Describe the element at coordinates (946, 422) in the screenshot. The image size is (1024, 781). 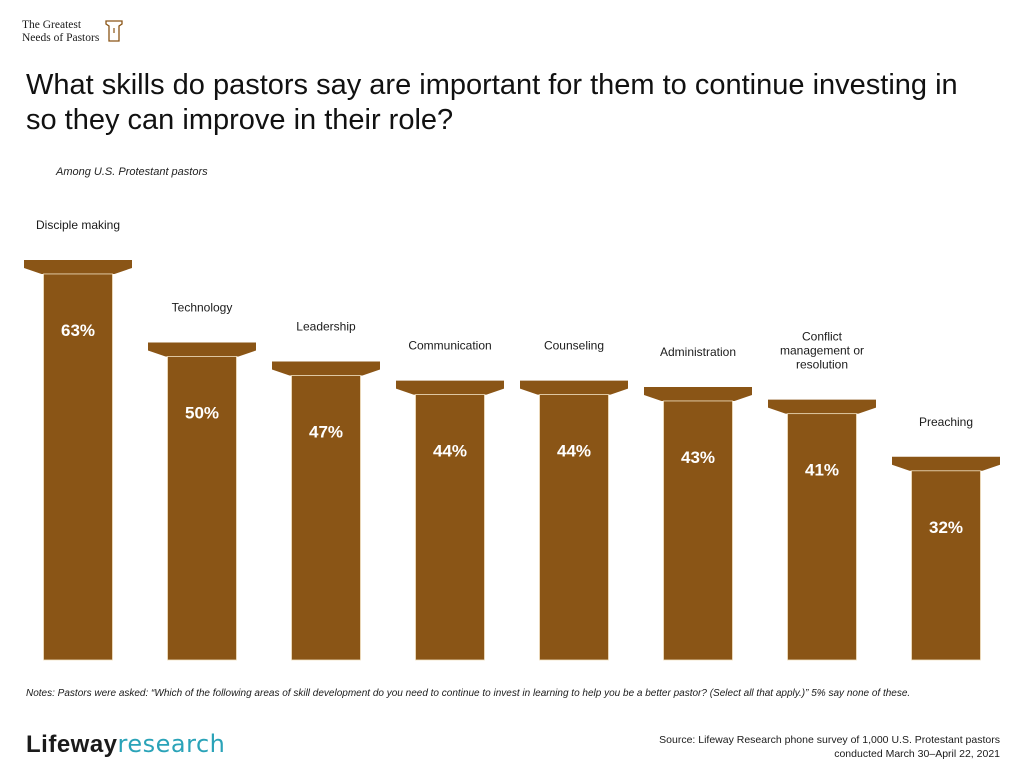
I see `category-label: Preaching` at that location.